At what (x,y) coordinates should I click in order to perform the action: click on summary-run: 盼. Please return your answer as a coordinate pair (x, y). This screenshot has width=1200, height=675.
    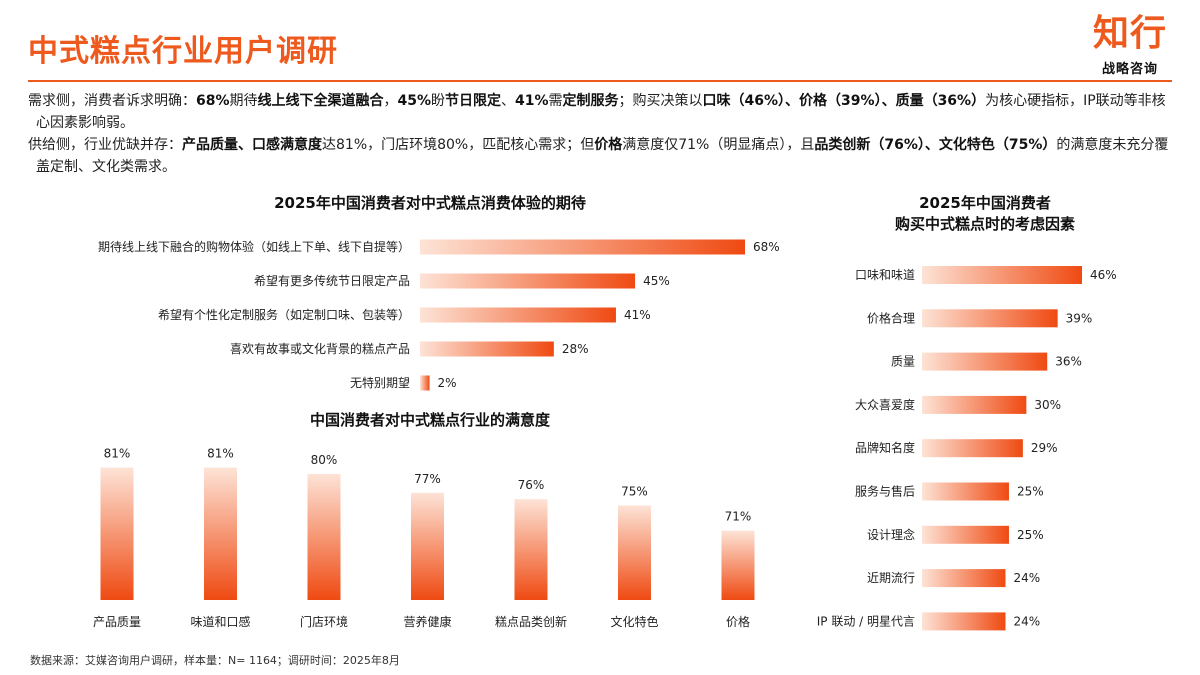
    Looking at the image, I should click on (438, 101).